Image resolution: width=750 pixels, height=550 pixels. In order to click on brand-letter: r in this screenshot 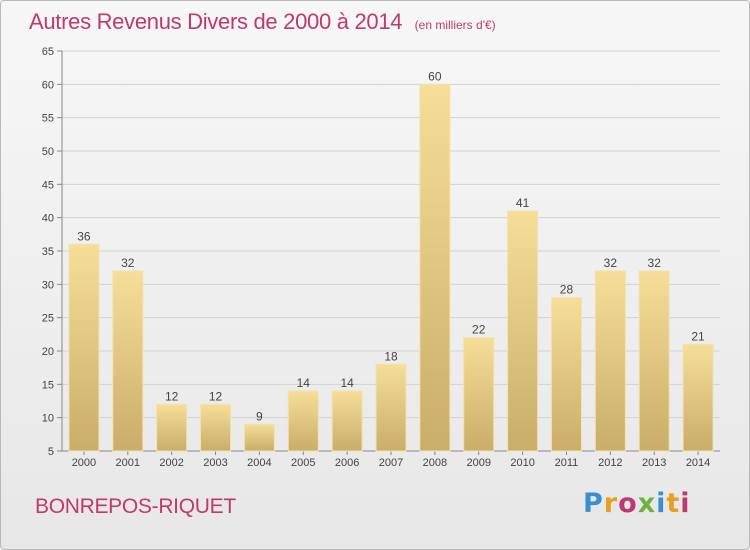, I will do `click(611, 503)`.